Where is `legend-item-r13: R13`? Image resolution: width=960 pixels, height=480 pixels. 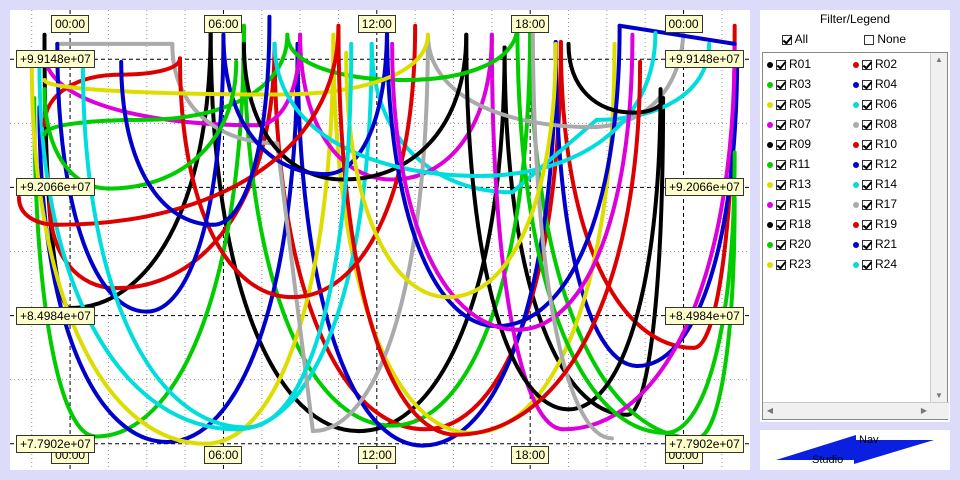
legend-item-r13: R13 is located at coordinates (789, 184).